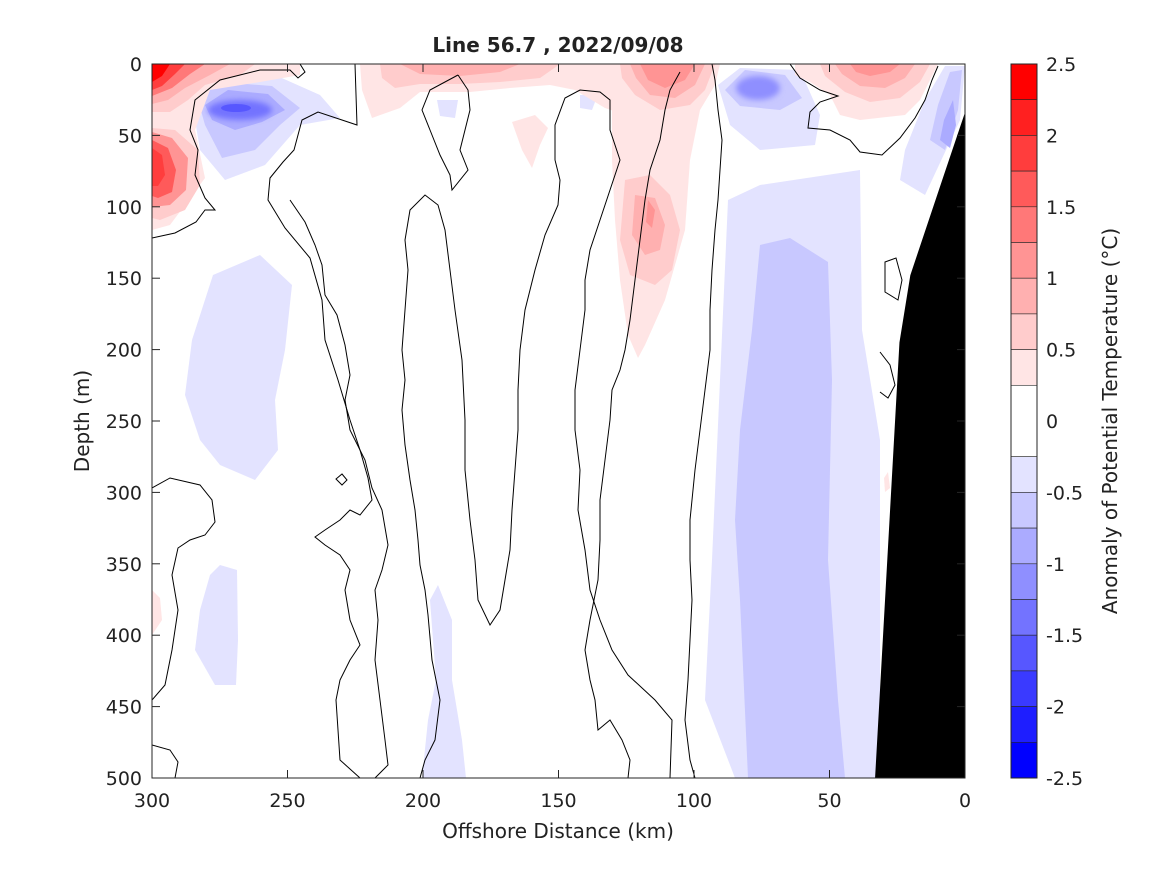 This screenshot has width=1167, height=875. Describe the element at coordinates (829, 801) in the screenshot. I see `x-tick-label: 50` at that location.